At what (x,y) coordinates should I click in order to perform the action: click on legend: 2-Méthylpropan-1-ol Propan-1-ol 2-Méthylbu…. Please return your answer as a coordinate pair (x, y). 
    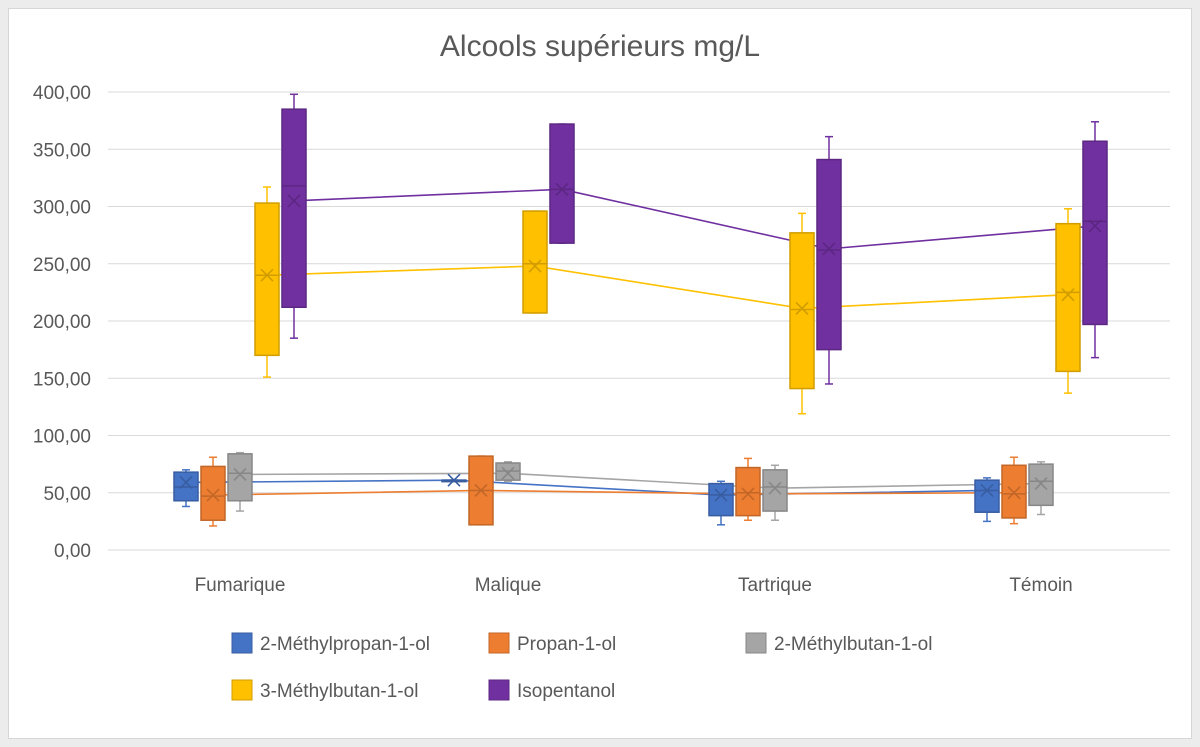
    Looking at the image, I should click on (581, 667).